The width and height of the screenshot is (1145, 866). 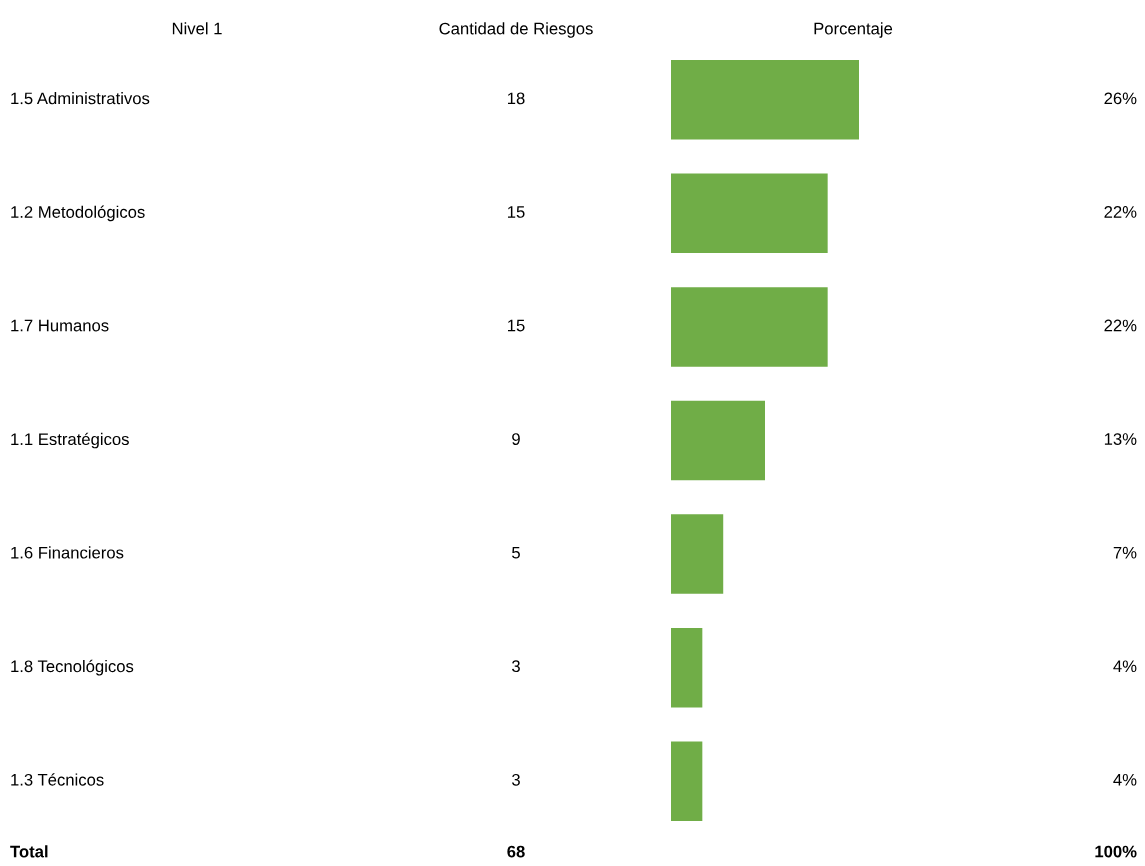 I want to click on y-tick-label: 1.5 Administrativos, so click(x=80, y=98).